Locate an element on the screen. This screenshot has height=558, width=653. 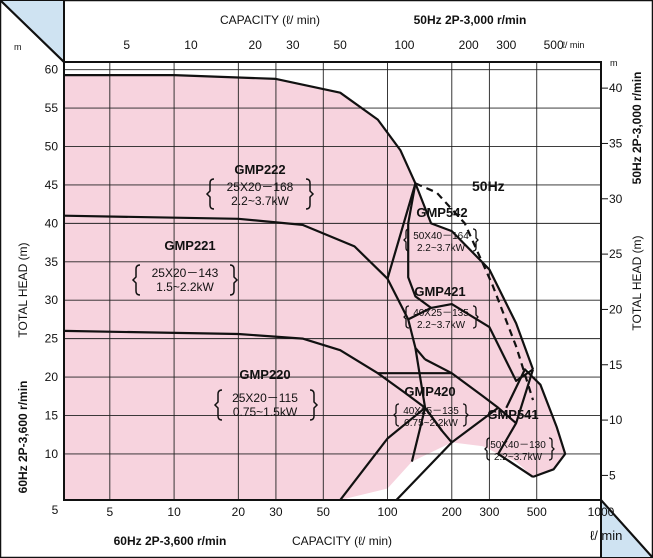
model-label: GMP222 is located at coordinates (259, 169).